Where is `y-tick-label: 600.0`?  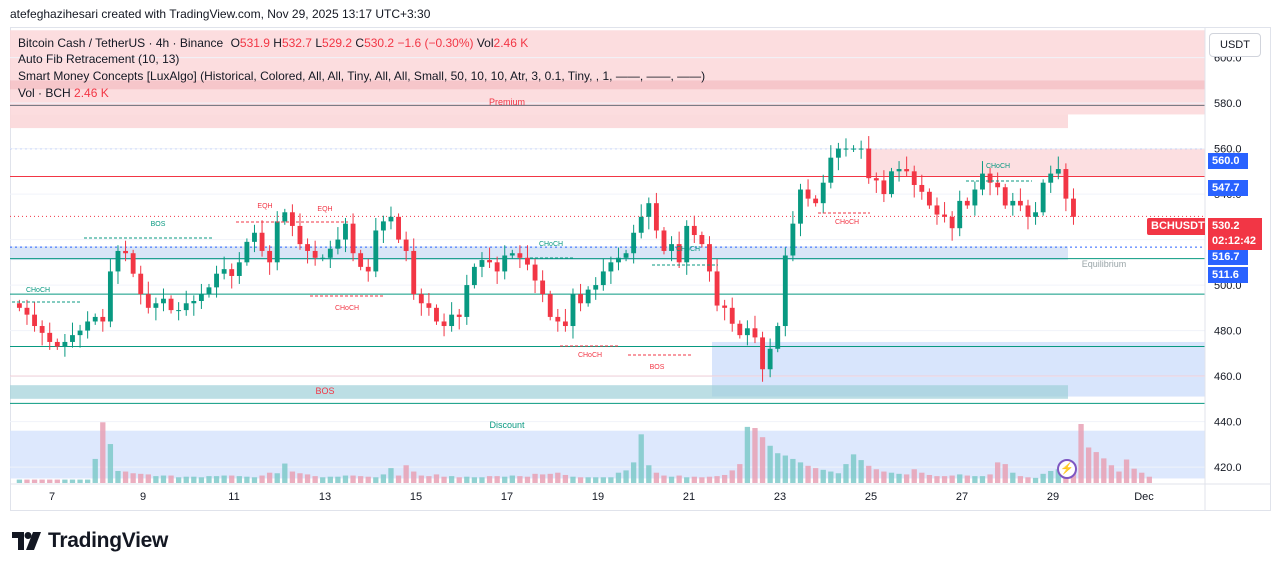
y-tick-label: 600.0 is located at coordinates (1228, 59).